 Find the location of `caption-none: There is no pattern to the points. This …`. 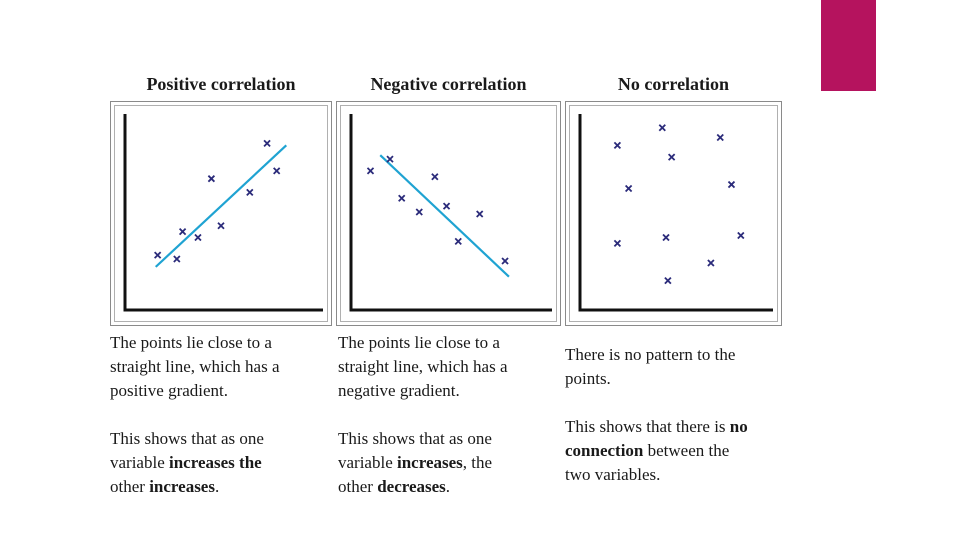

caption-none: There is no pattern to the points. This … is located at coordinates (656, 415).